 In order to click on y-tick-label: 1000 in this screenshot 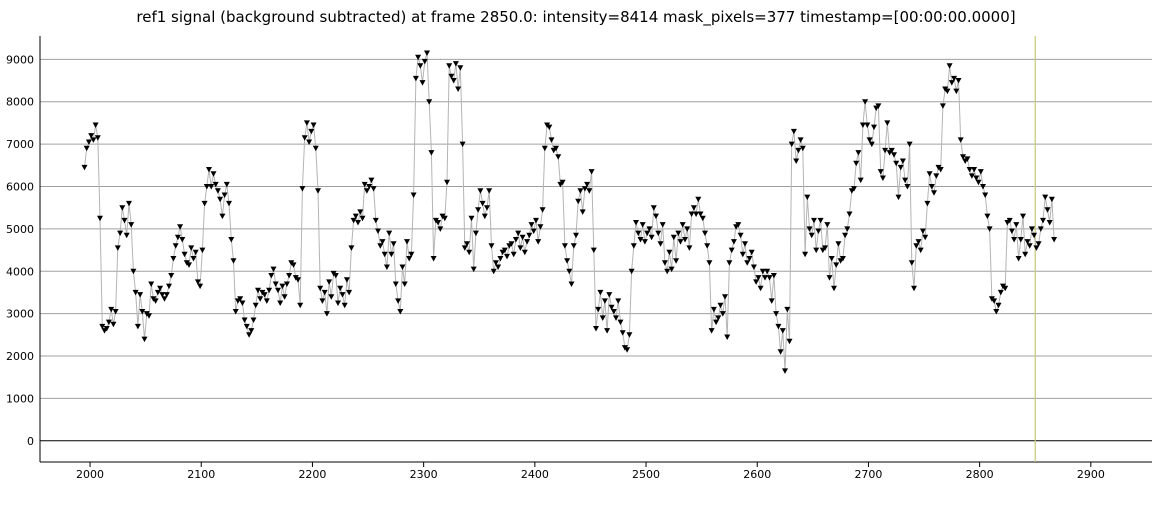, I will do `click(20, 398)`.